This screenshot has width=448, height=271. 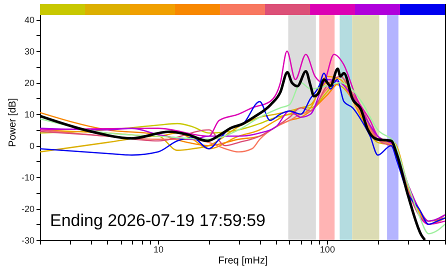 What do you see at coordinates (158, 220) in the screenshot?
I see `annotation: Ending 2026-07-19 17:59:59` at bounding box center [158, 220].